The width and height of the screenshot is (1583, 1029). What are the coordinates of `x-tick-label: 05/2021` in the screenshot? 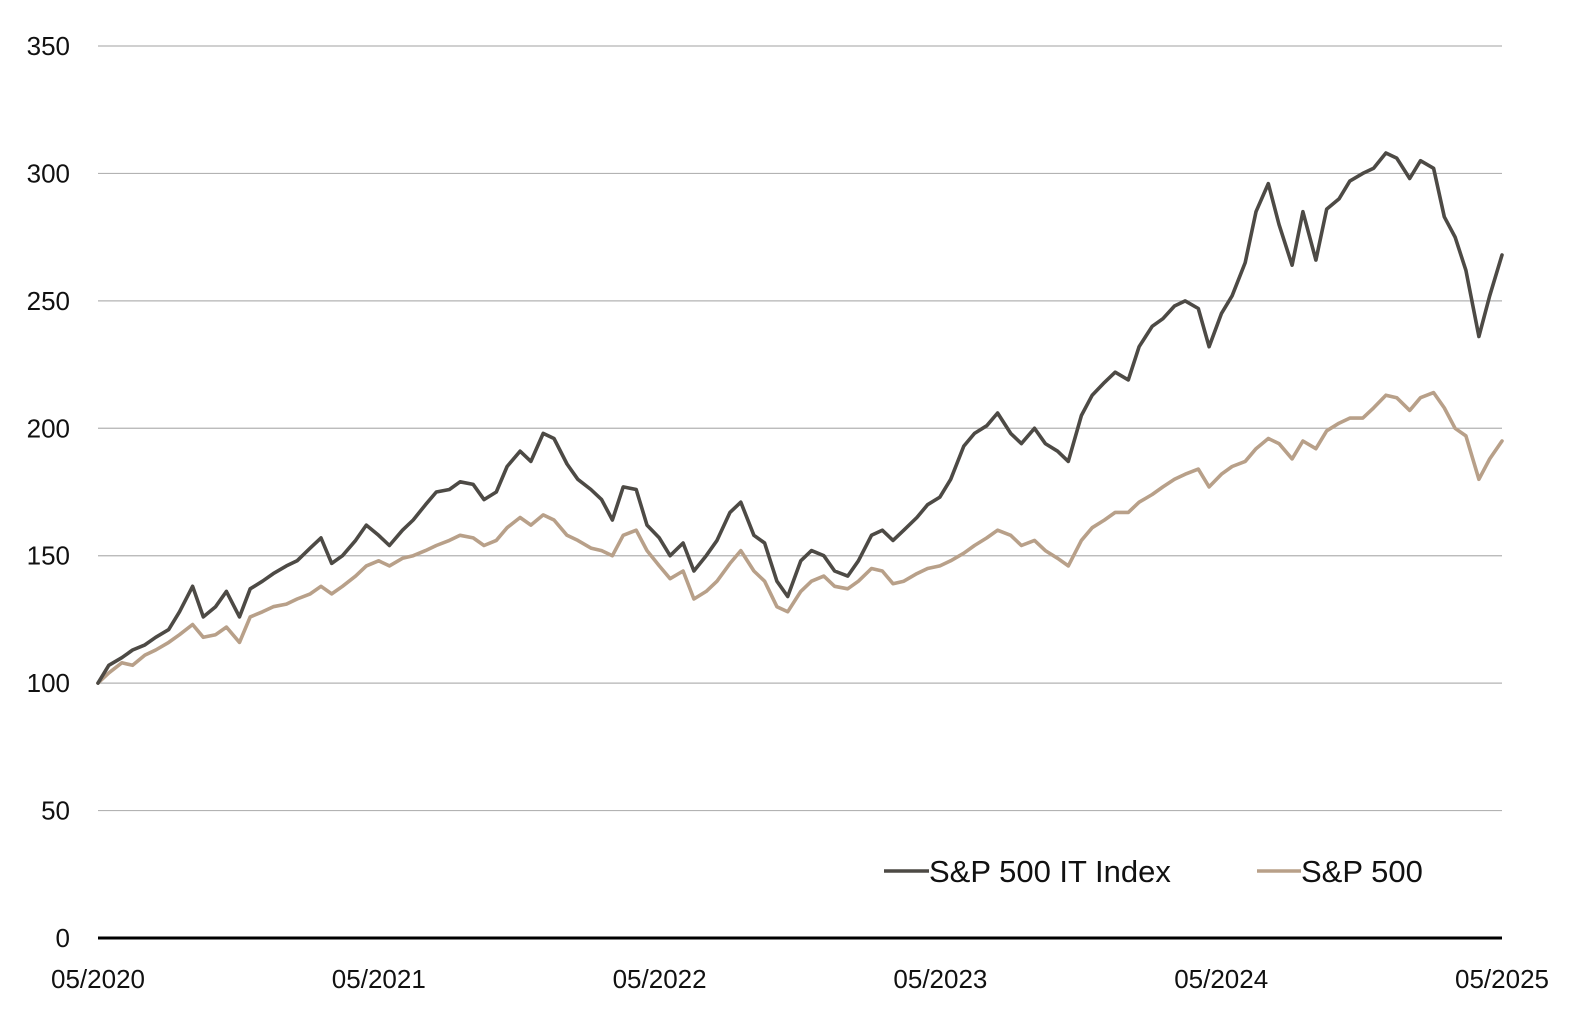 It's located at (379, 979).